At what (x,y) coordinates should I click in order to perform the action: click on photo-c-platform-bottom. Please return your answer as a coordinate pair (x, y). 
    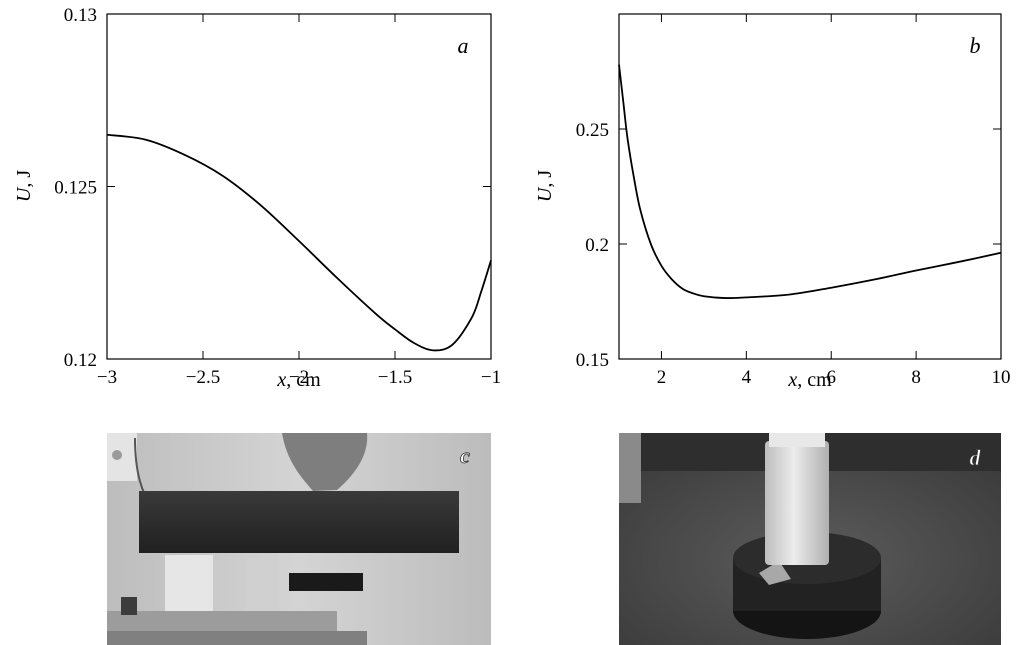
    Looking at the image, I should click on (237, 638).